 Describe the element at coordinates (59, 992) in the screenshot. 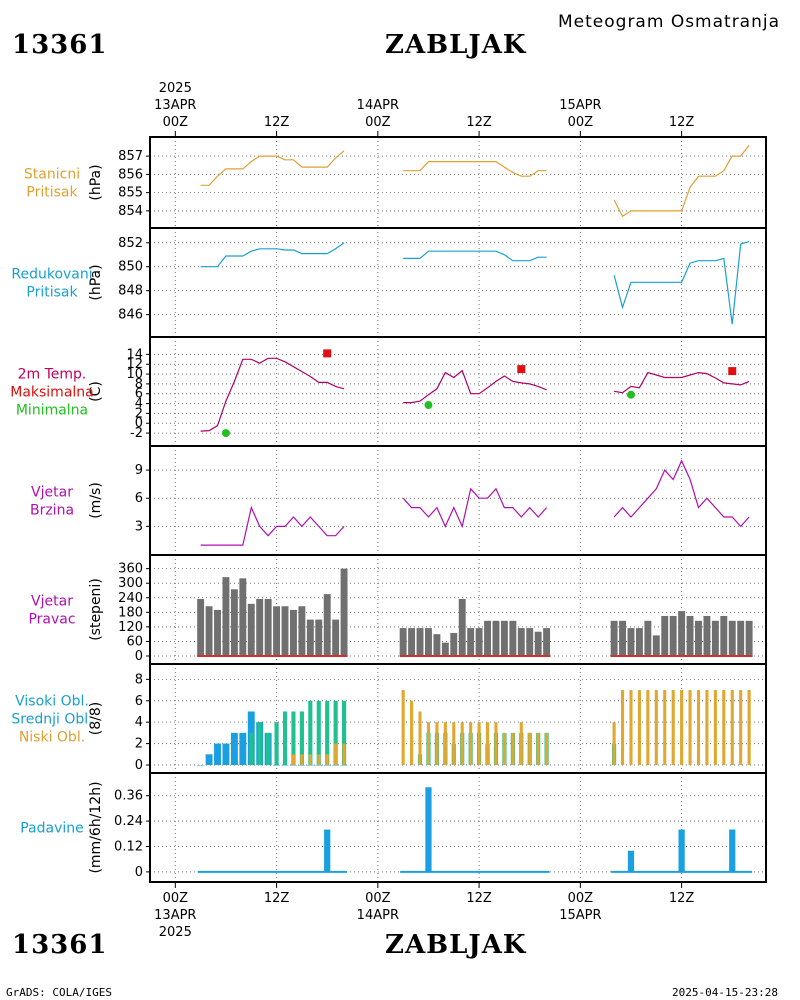

I see `grads-credit: GrADS: COLA/IGES` at that location.